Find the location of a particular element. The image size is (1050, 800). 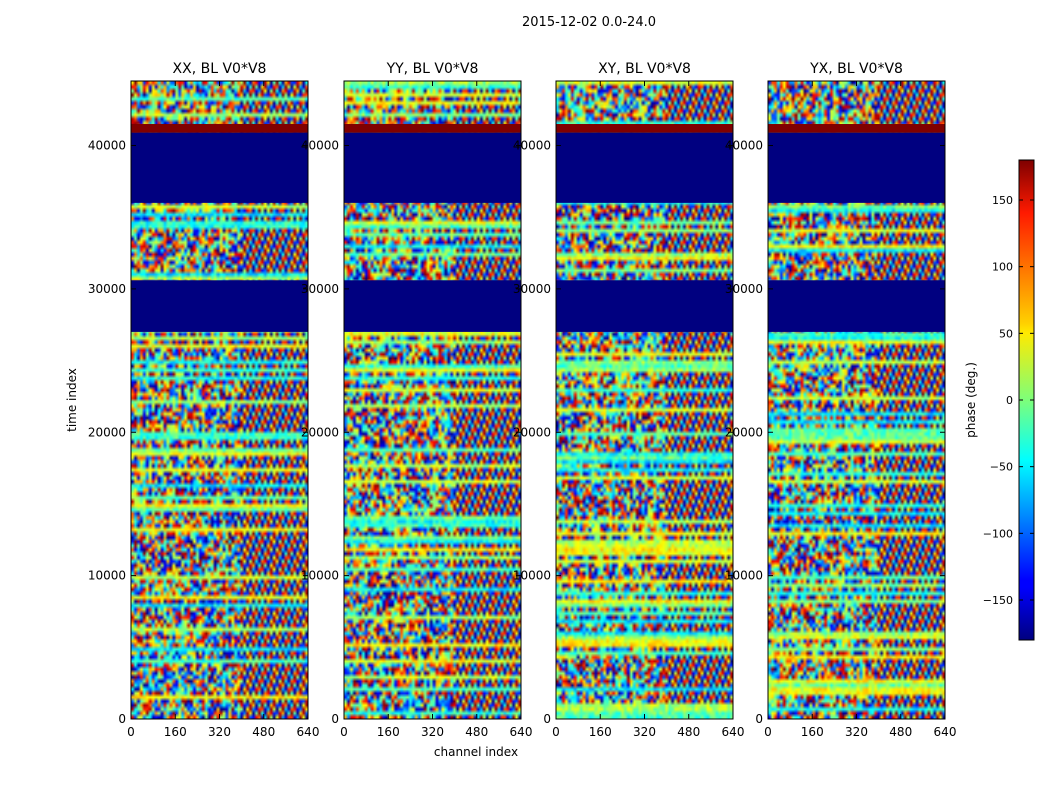

colorbar-tick-label: 50 is located at coordinates (1006, 333).